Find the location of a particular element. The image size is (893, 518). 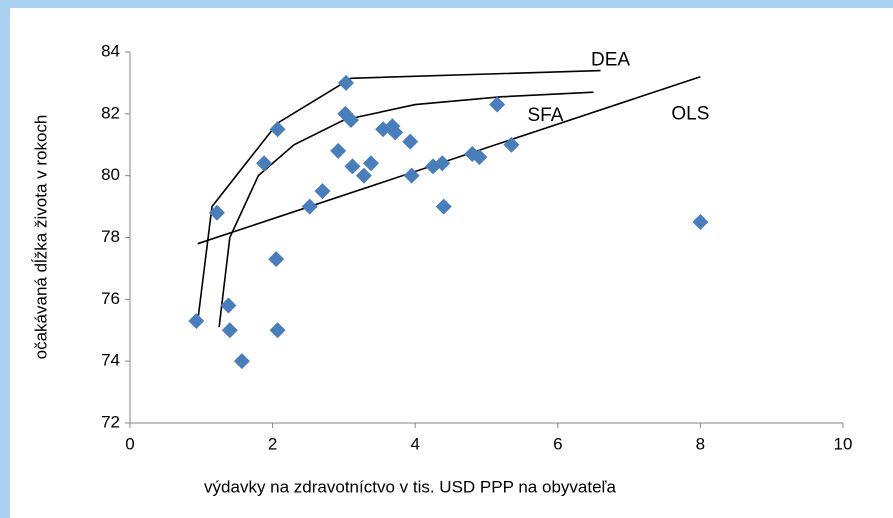

line-label: DEA is located at coordinates (610, 60).